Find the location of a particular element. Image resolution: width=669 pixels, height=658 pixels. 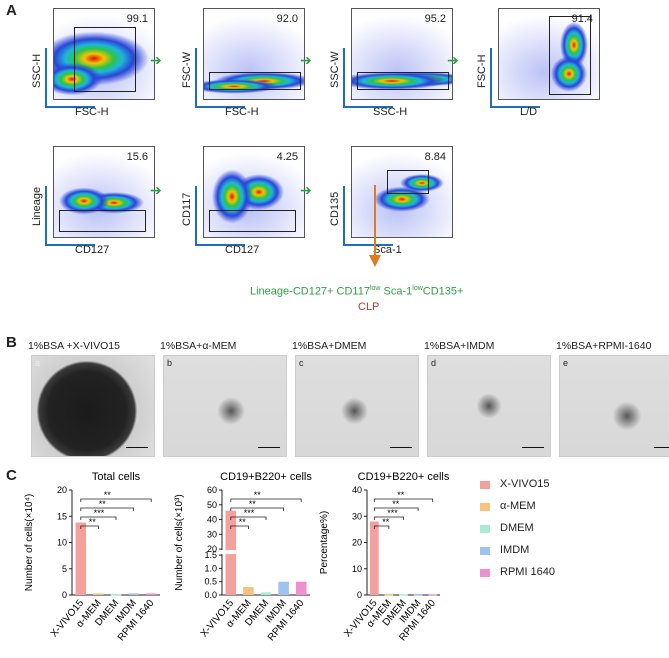

flow-plot: 95.2 SSC-W SSC-H is located at coordinates (391, 63).